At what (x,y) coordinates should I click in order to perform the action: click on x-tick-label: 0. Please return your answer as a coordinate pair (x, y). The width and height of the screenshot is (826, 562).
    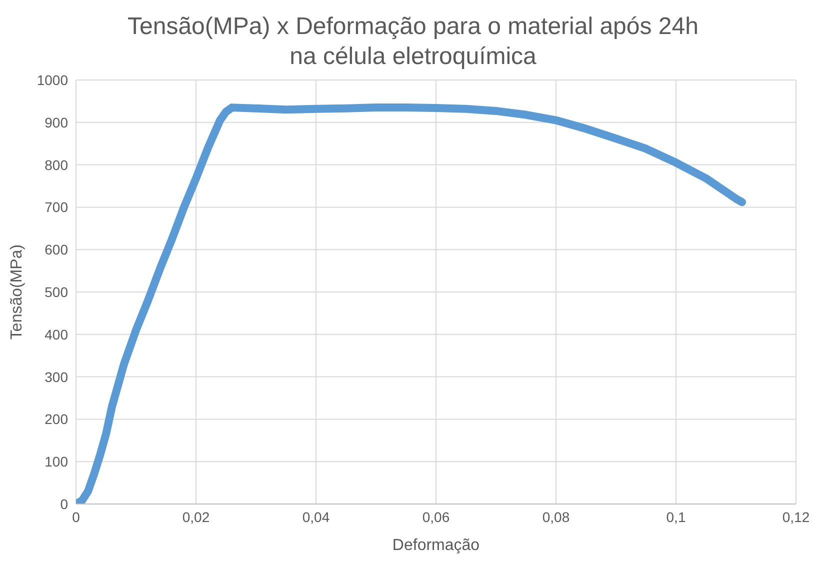
    Looking at the image, I should click on (76, 516).